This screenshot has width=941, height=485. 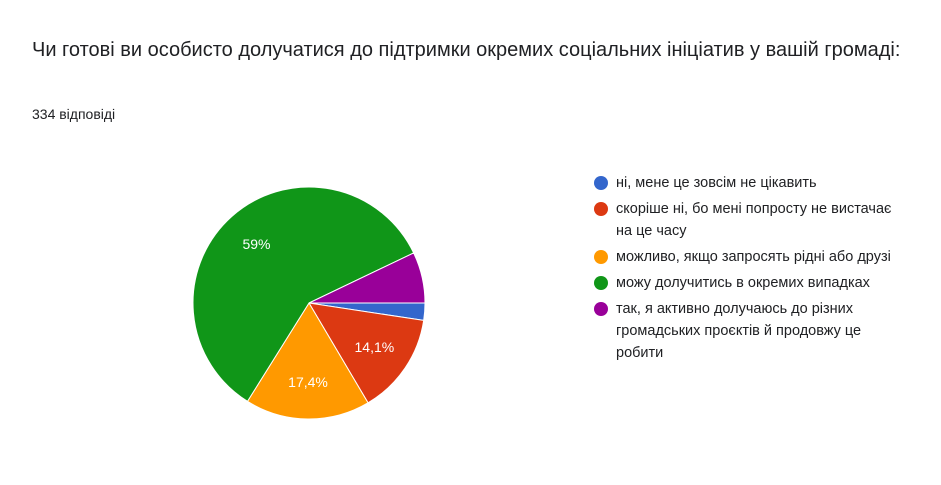 I want to click on legend-item: можу долучитись в окремих випадках, so click(x=744, y=283).